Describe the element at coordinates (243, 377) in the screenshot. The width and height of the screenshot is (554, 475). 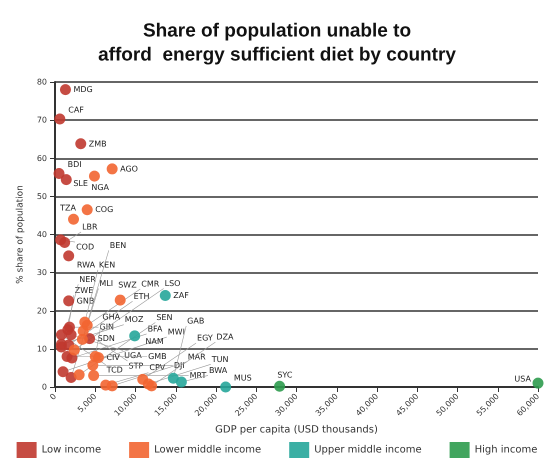
I see `annotation: MUS` at that location.